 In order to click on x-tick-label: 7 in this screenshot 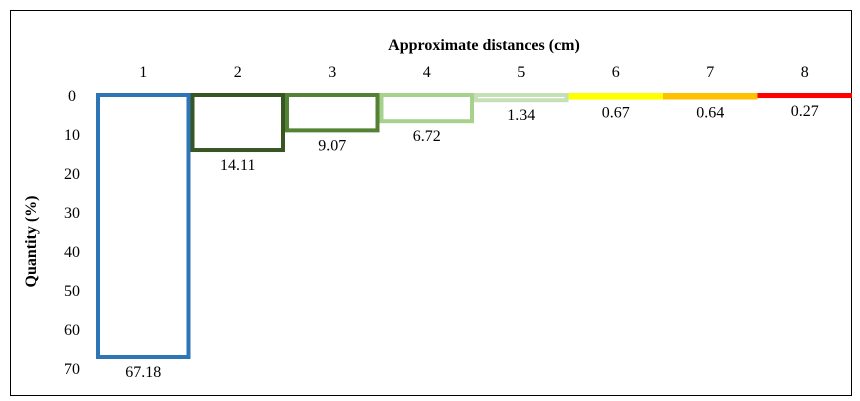, I will do `click(710, 72)`.